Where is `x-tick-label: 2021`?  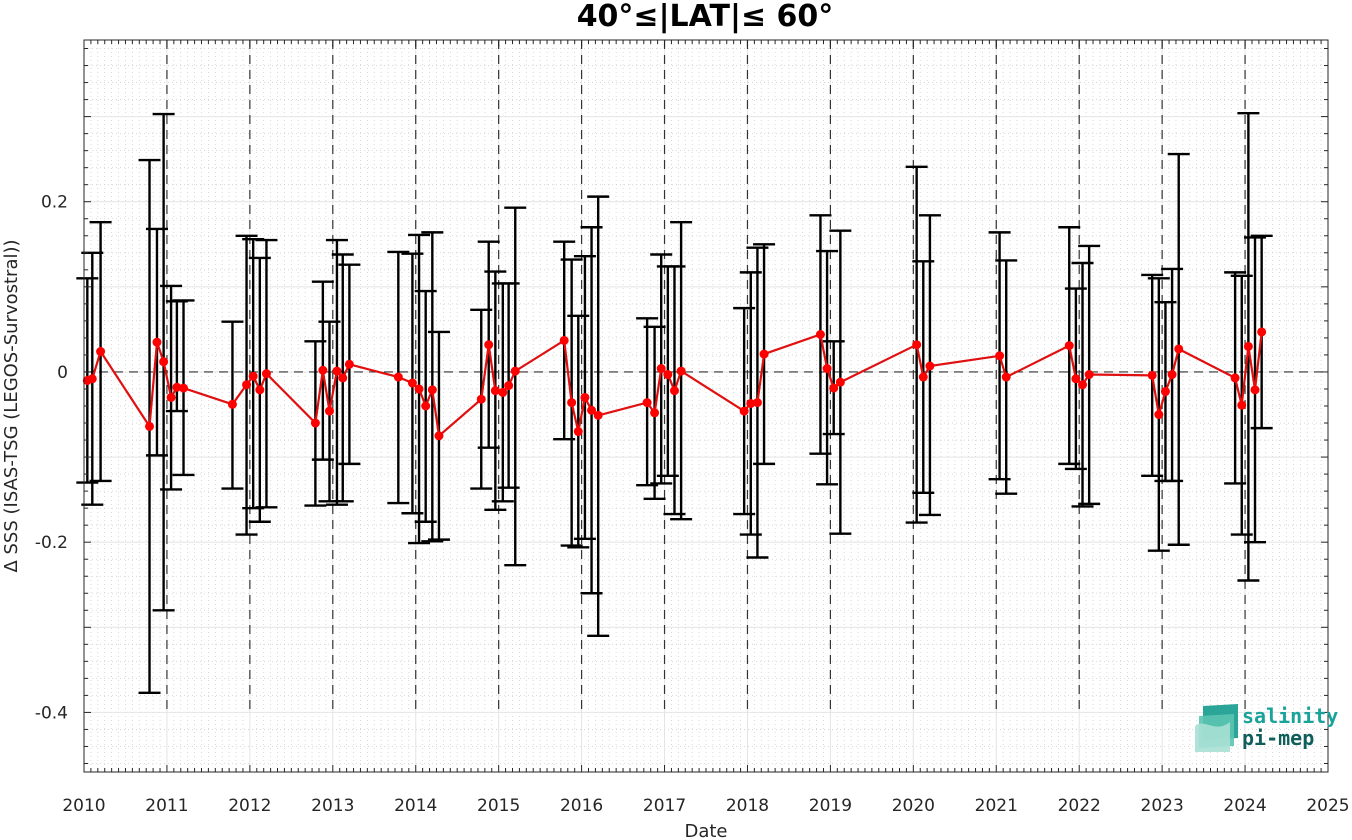
x-tick-label: 2021 is located at coordinates (996, 806).